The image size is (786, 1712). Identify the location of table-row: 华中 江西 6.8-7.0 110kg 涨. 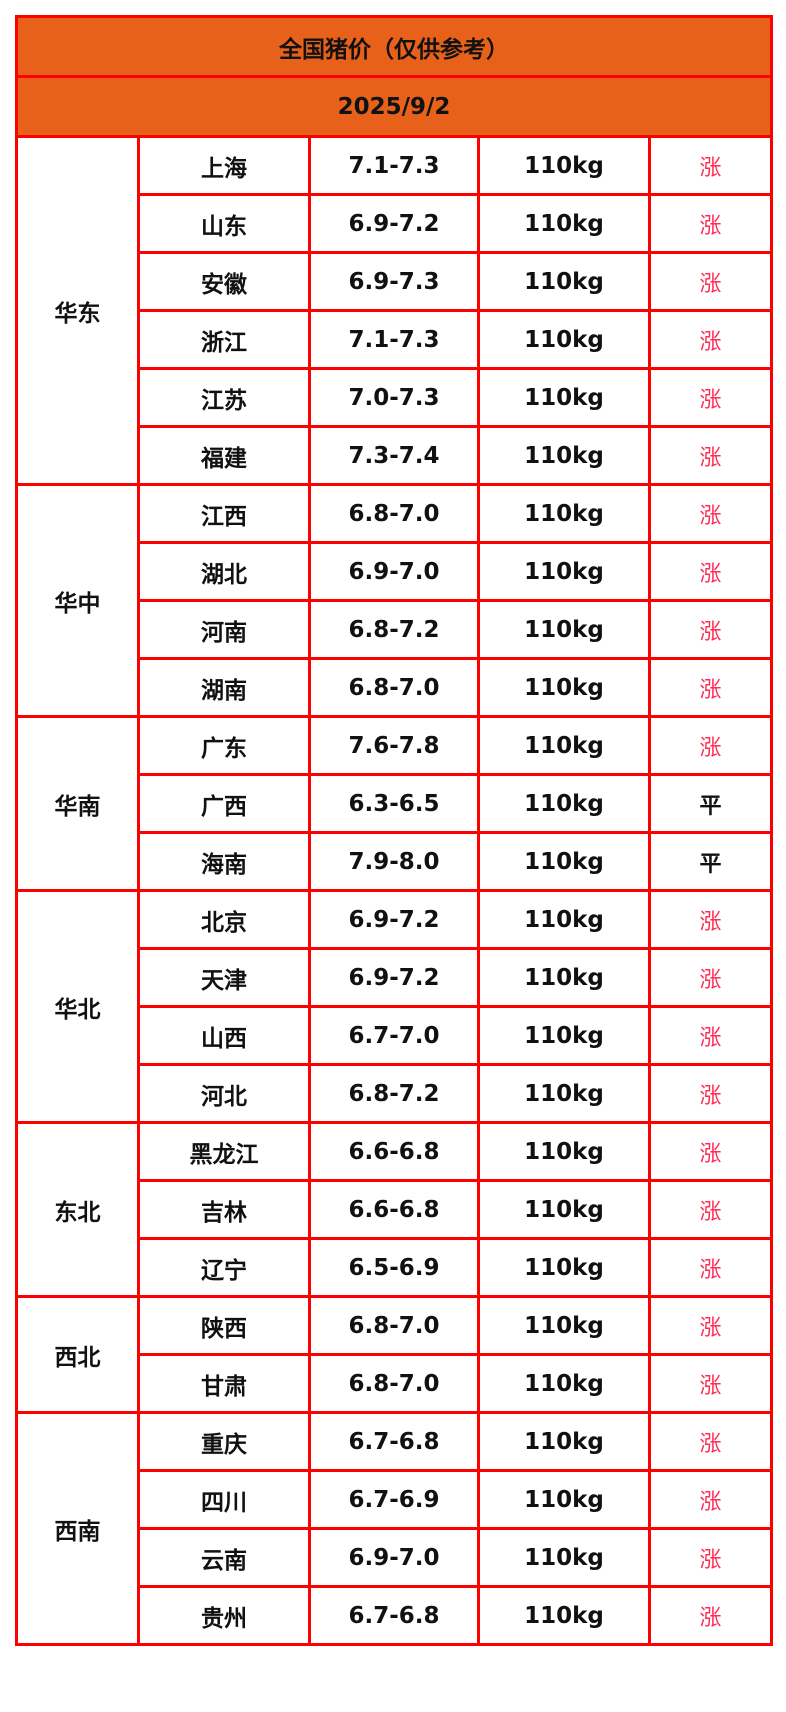
(394, 600).